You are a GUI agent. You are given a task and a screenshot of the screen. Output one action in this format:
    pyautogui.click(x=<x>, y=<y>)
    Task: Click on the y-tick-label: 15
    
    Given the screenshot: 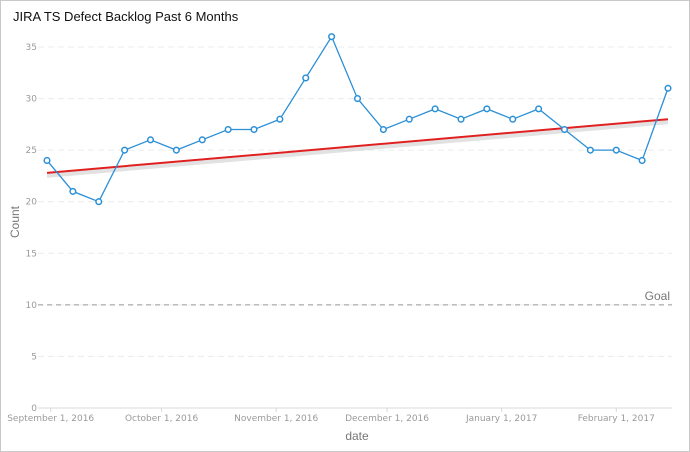 What is the action you would take?
    pyautogui.click(x=31, y=254)
    